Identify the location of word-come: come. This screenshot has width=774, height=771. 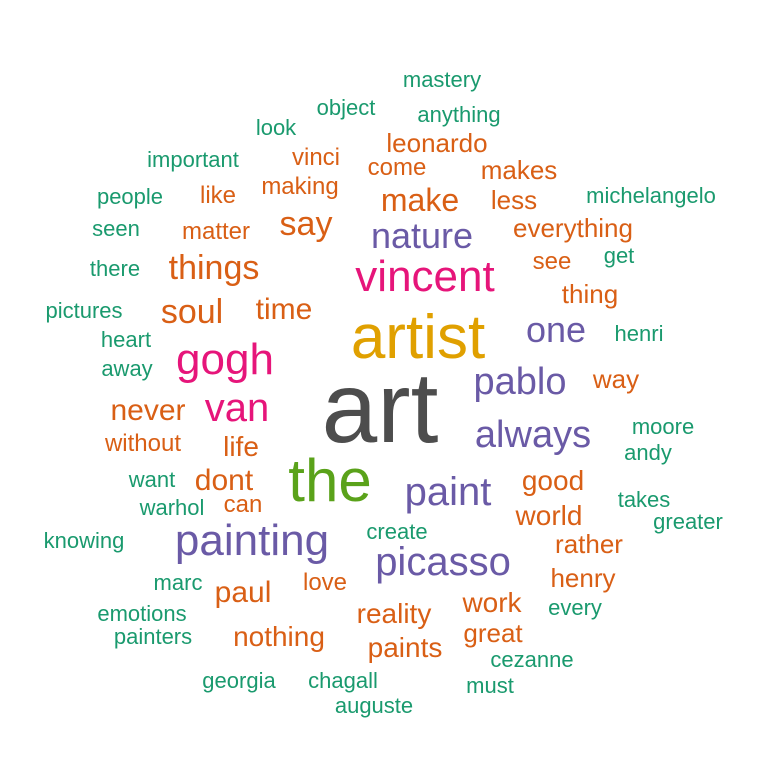
(397, 167).